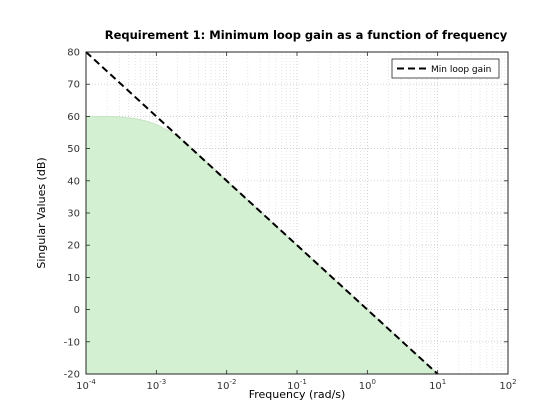 This screenshot has height=420, width=560. I want to click on y-tick-label: 50, so click(73, 149).